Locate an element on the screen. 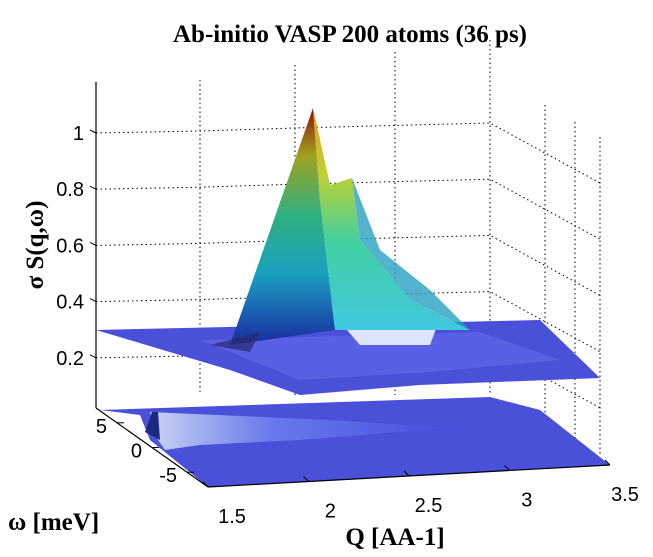 The image size is (653, 557). upper-surface-shade is located at coordinates (380, 356).